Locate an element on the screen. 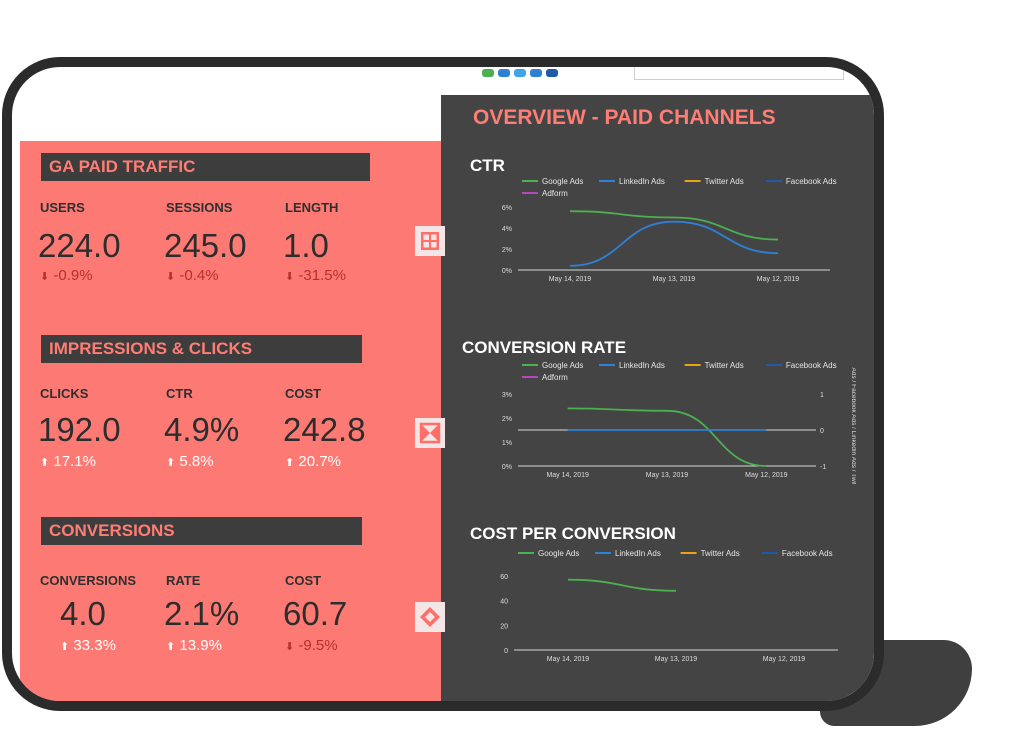  y-tick-label: 0 is located at coordinates (506, 651).